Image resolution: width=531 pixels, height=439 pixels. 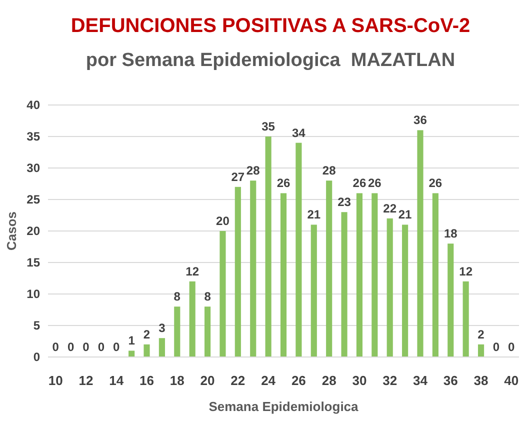 I want to click on y-tick-label: 5, so click(x=36, y=325).